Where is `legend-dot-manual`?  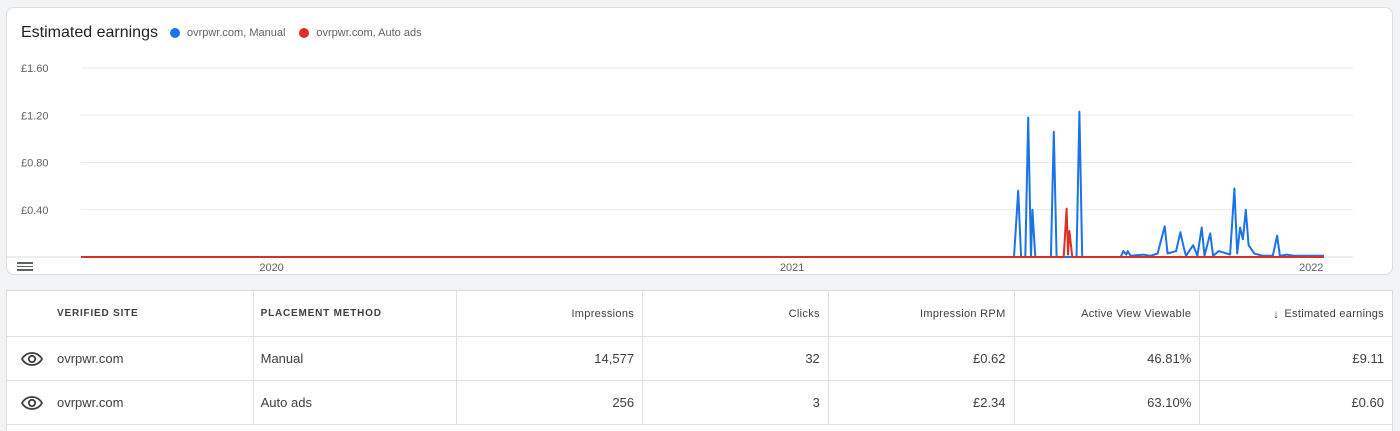 legend-dot-manual is located at coordinates (174, 33).